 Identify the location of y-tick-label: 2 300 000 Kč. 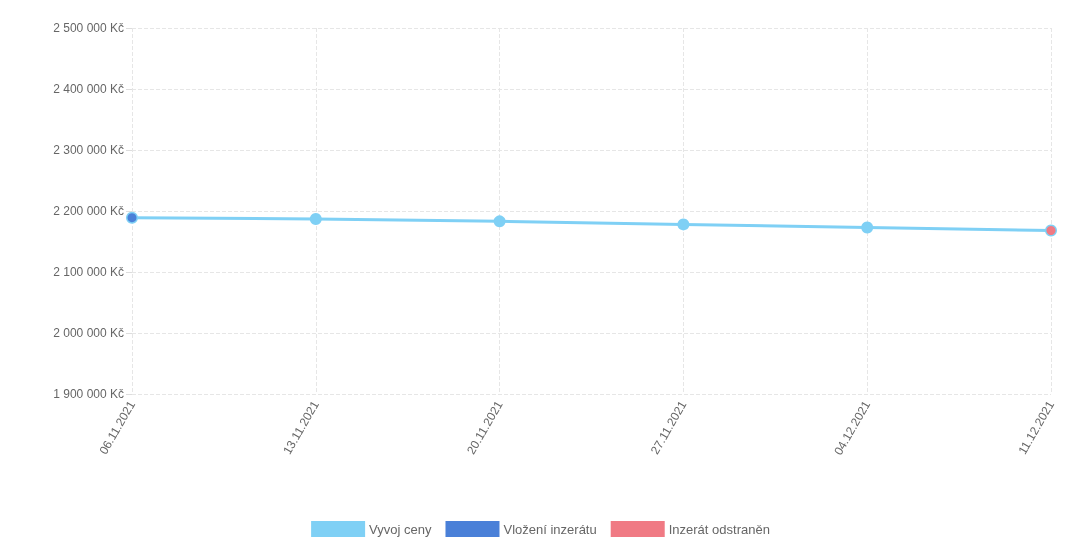
(88, 150).